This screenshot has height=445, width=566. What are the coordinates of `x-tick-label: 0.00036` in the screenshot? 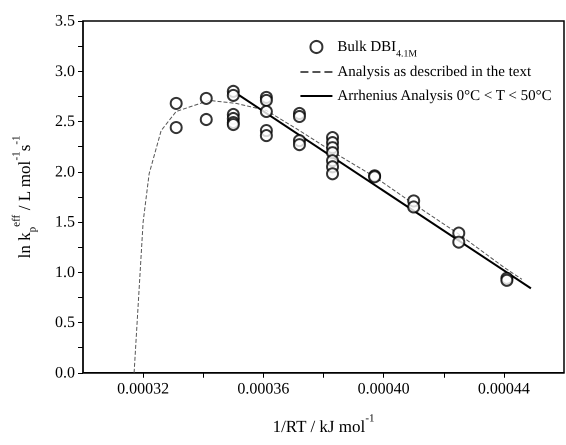 It's located at (263, 389).